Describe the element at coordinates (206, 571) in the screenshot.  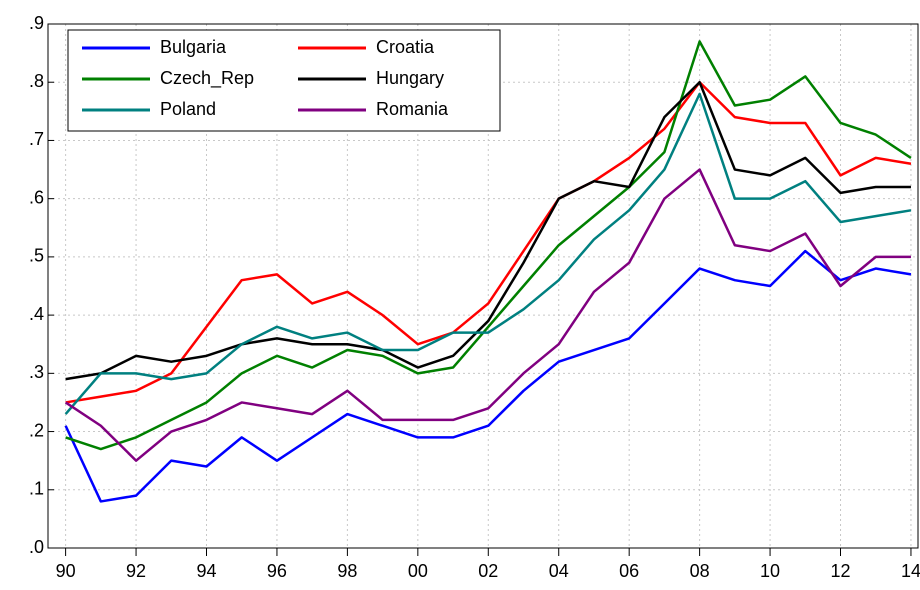
I see `x-tick-label: 94` at that location.